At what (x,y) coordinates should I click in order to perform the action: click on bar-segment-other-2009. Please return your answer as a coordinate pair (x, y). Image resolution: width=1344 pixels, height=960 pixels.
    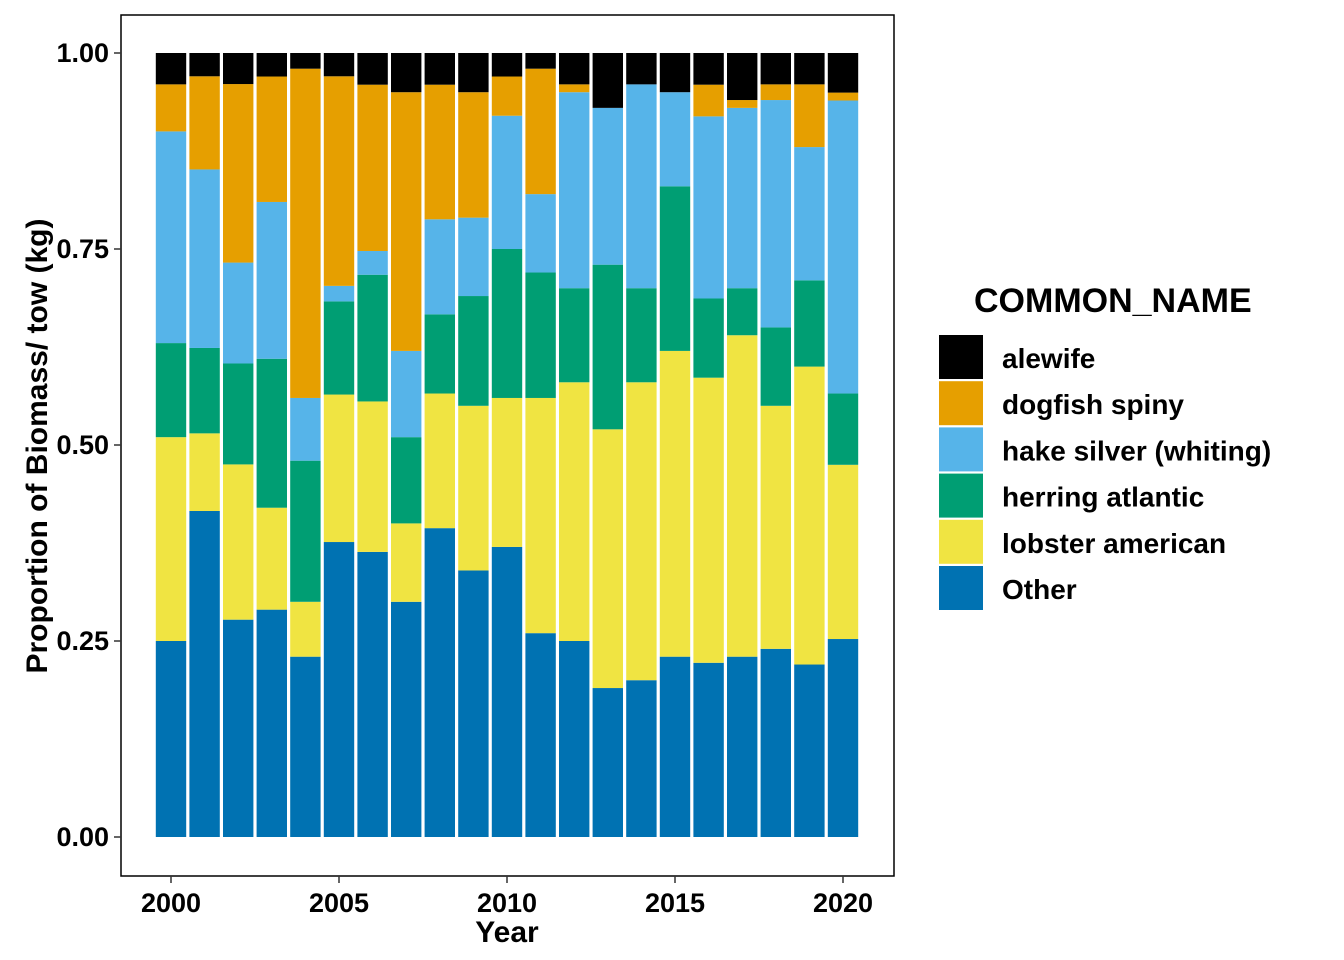
    Looking at the image, I should click on (473, 703).